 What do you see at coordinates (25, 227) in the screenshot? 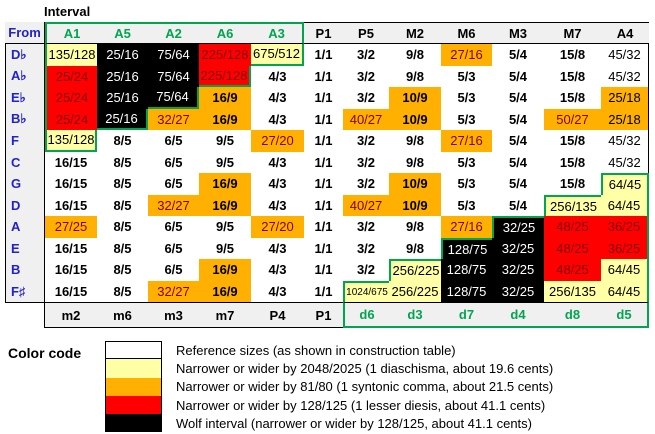
I see `row-header: A` at bounding box center [25, 227].